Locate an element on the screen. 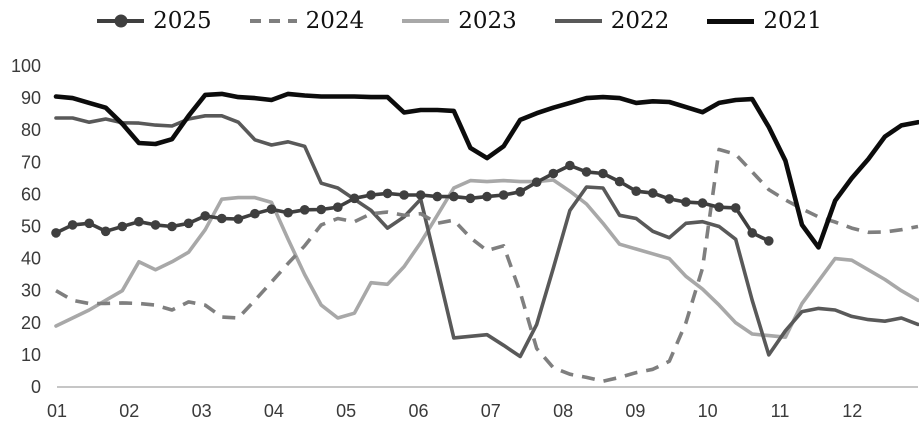  legend-label: 2022 is located at coordinates (640, 20).